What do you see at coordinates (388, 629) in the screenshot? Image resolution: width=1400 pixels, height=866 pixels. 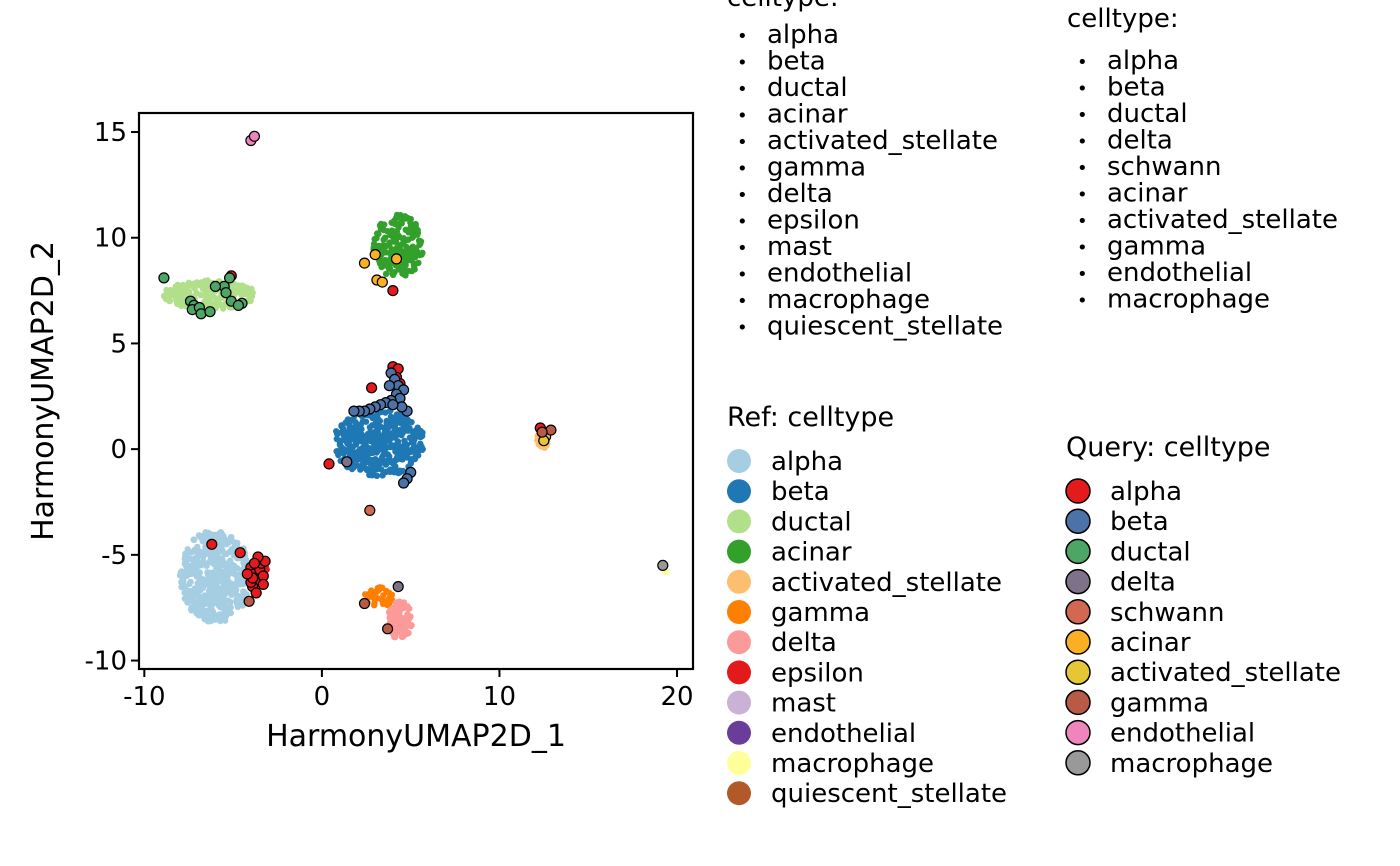 I see `query-point-gamma` at bounding box center [388, 629].